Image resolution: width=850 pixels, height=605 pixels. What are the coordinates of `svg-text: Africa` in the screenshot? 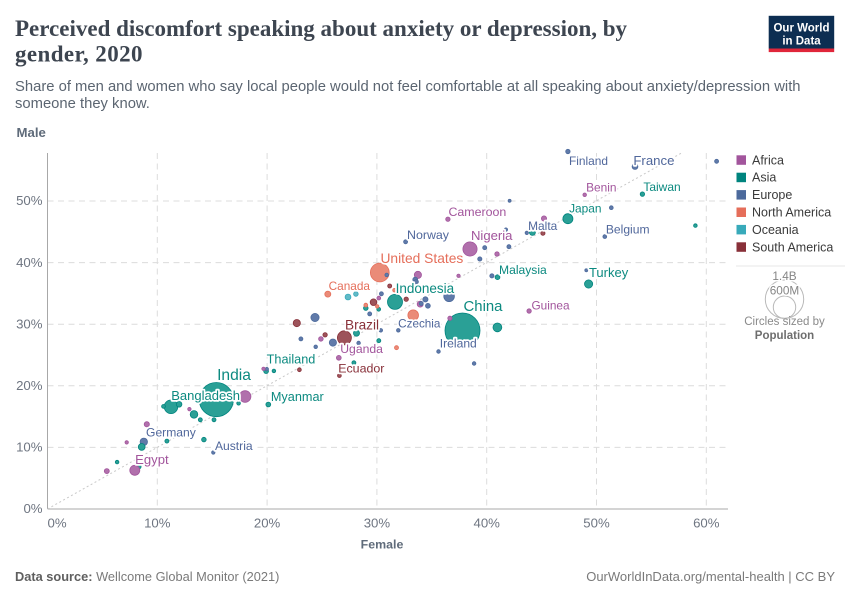 It's located at (768, 160).